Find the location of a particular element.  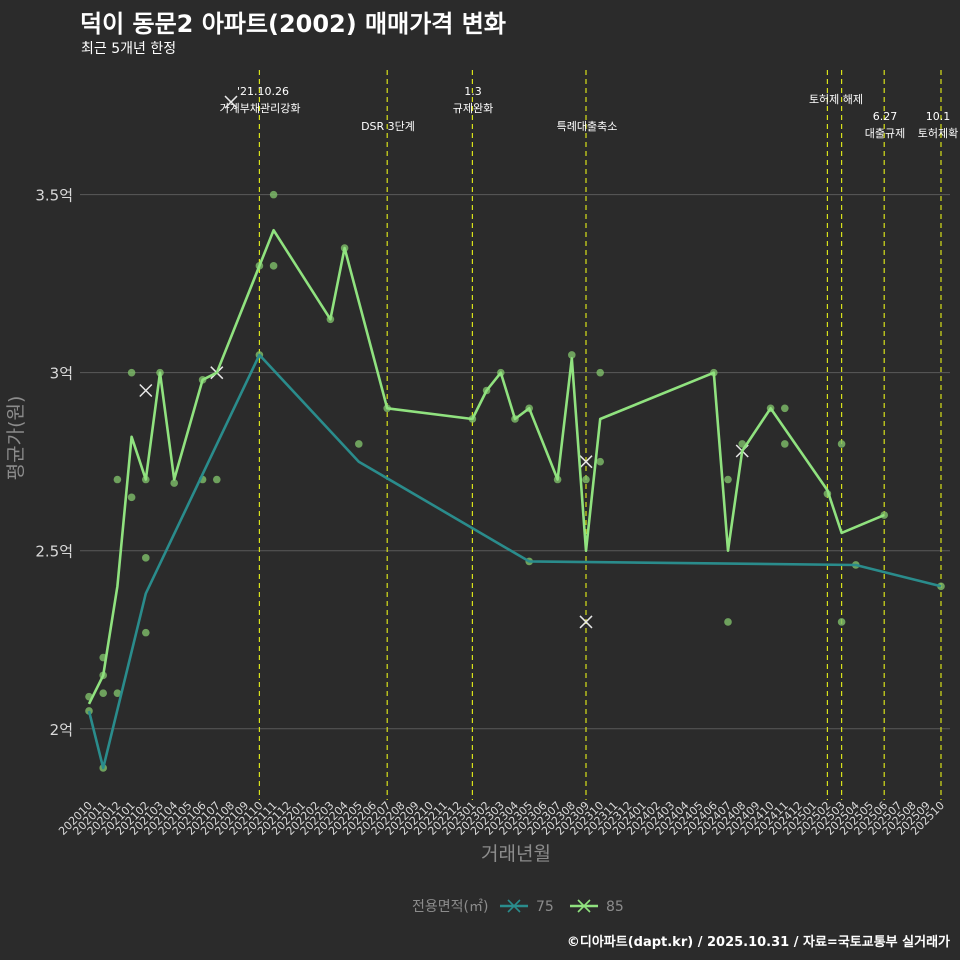

event-label: 토허제확 is located at coordinates (938, 133).